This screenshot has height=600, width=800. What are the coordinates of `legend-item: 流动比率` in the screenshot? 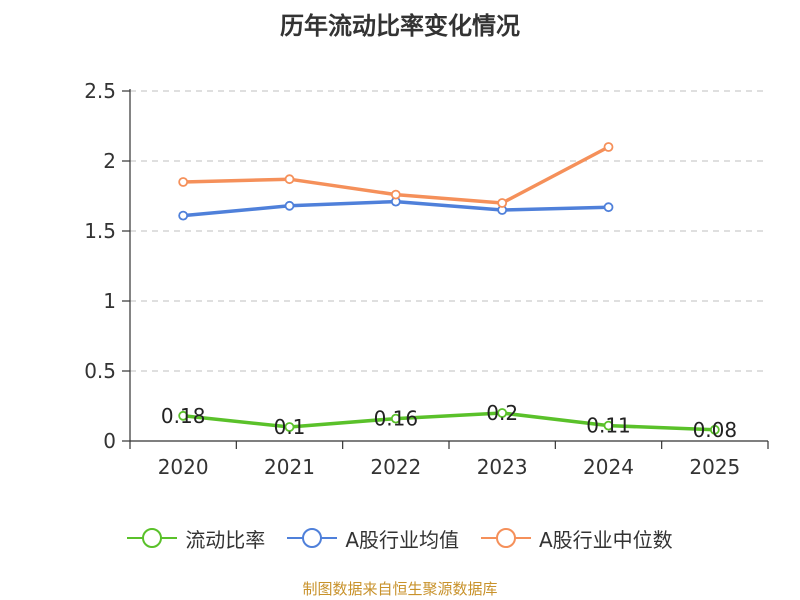 It's located at (196, 538).